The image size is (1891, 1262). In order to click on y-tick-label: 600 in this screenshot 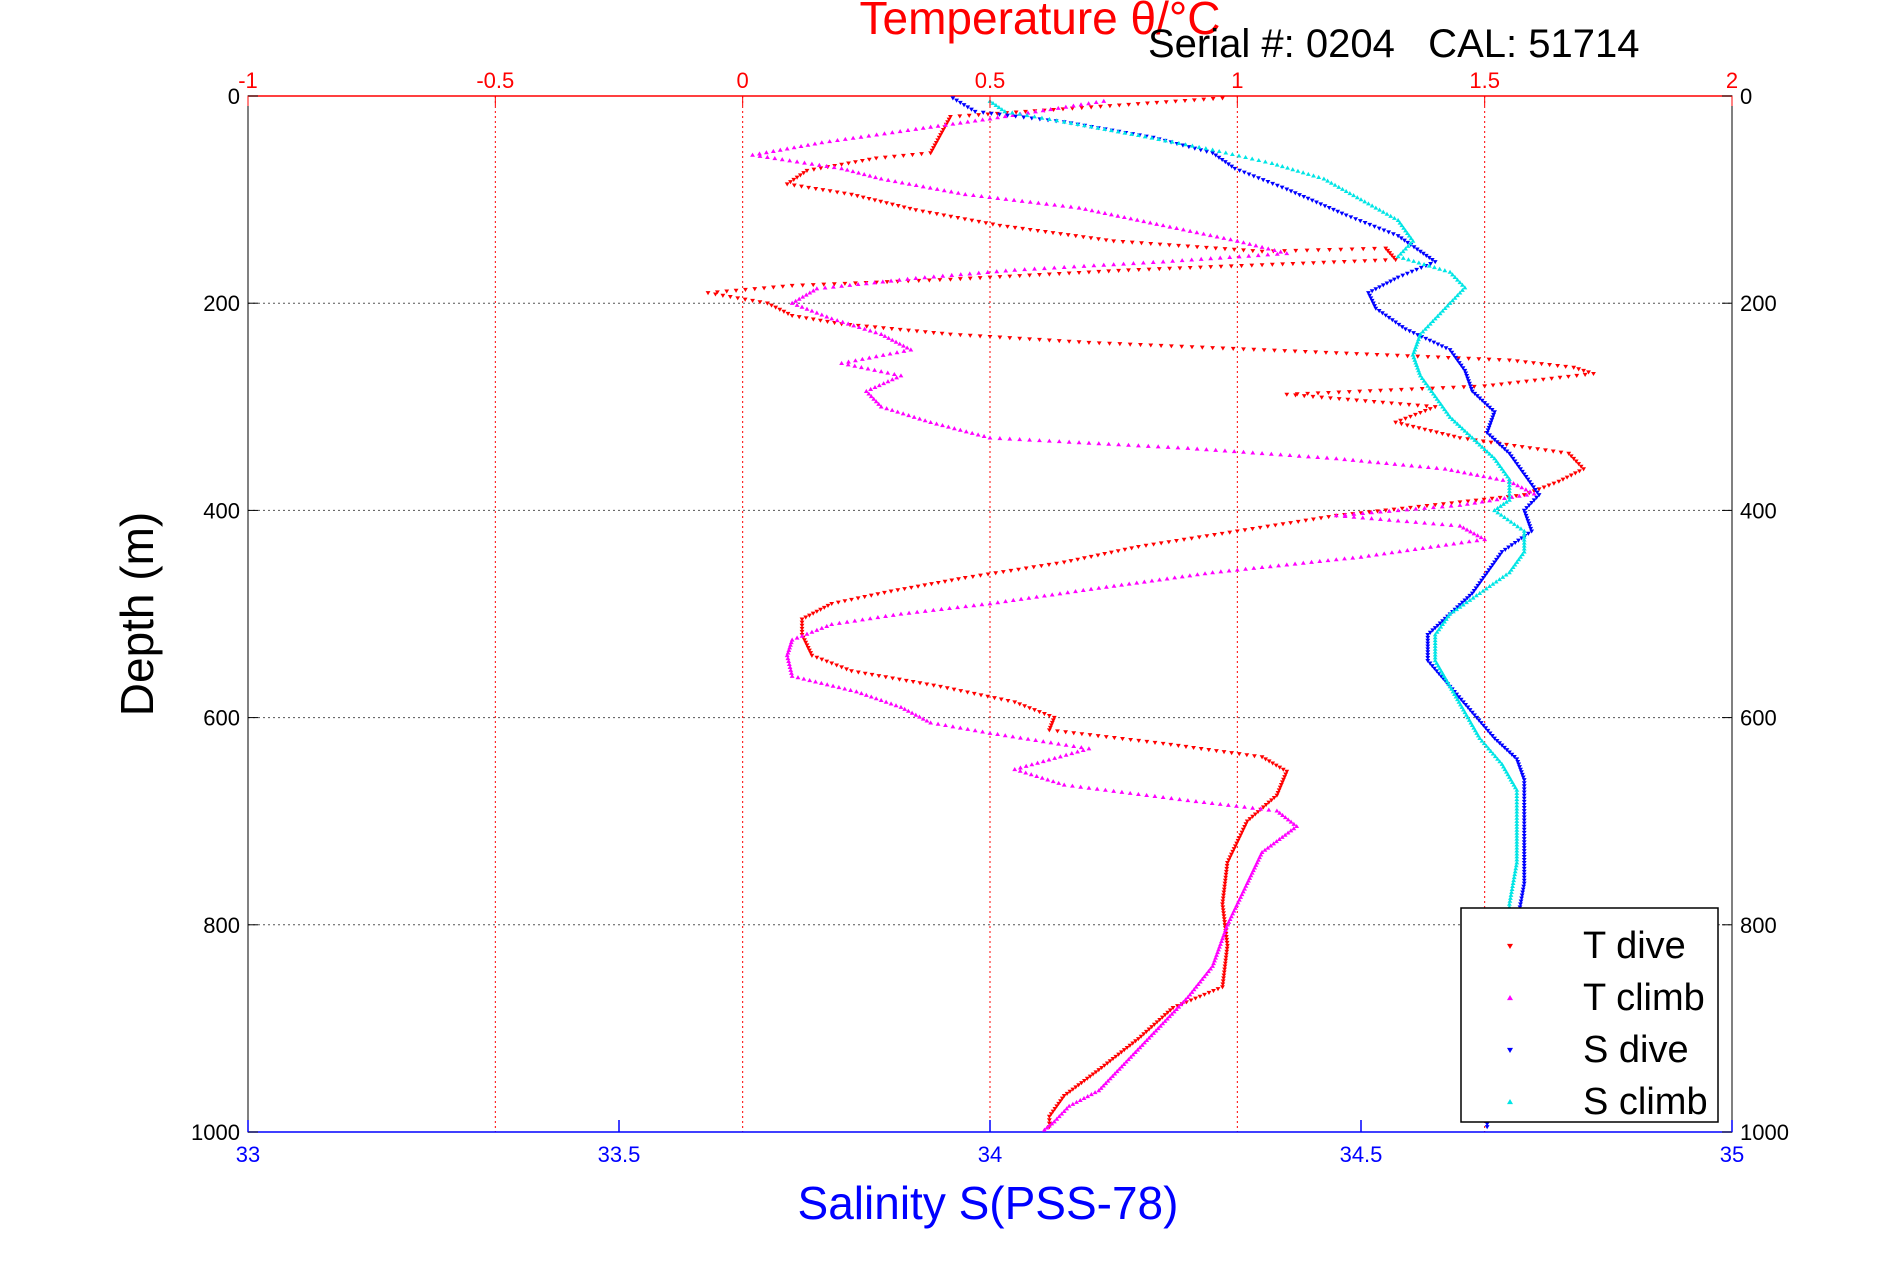, I will do `click(221, 718)`.